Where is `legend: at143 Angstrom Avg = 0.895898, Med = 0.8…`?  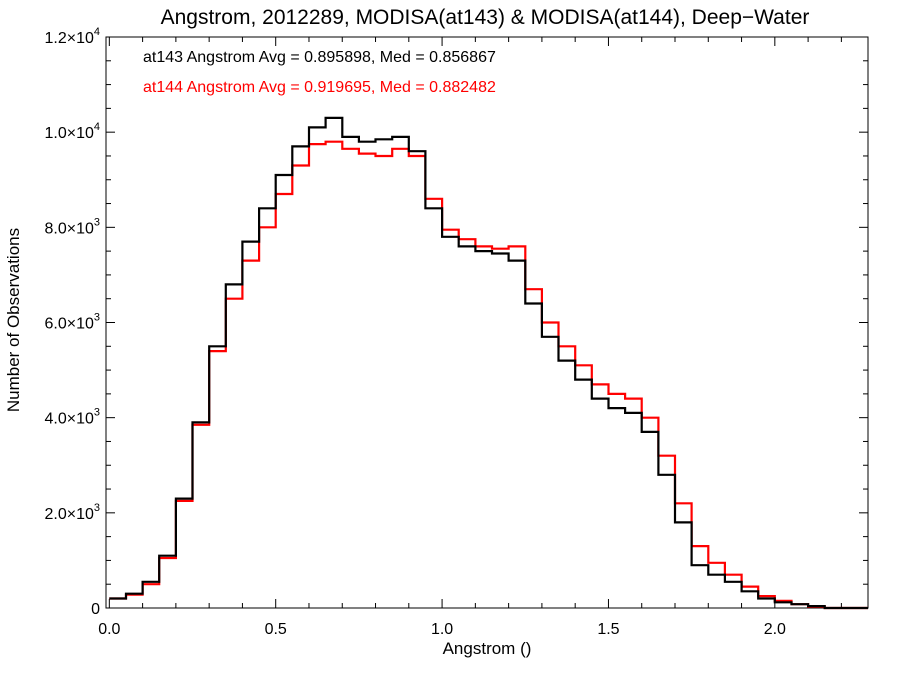
legend: at143 Angstrom Avg = 0.895898, Med = 0.8… is located at coordinates (319, 72).